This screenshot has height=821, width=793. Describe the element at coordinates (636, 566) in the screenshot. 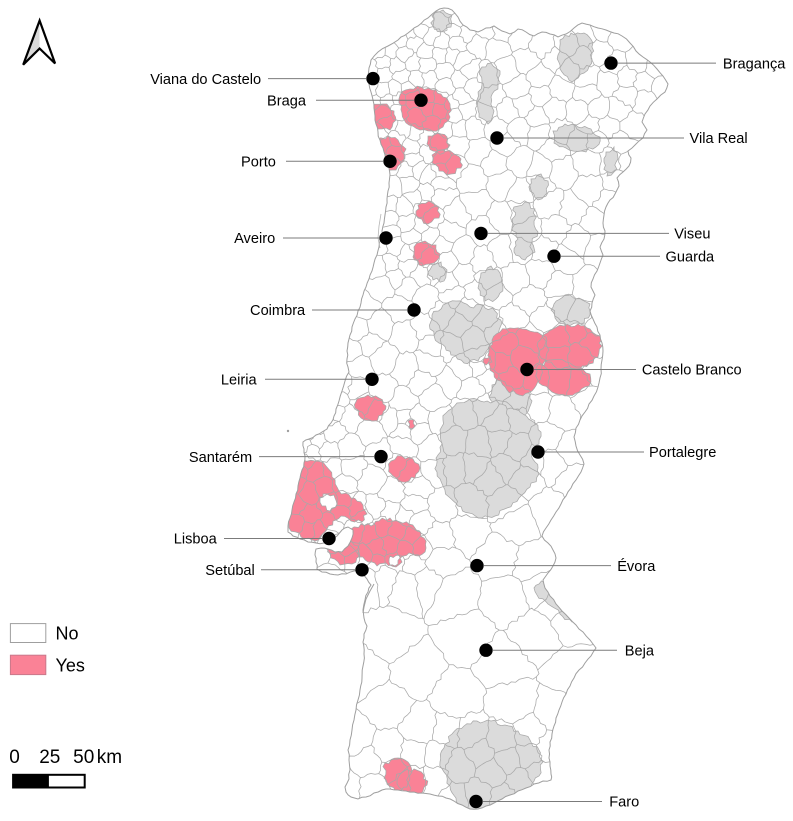

I see `svg-text: Évora` at that location.